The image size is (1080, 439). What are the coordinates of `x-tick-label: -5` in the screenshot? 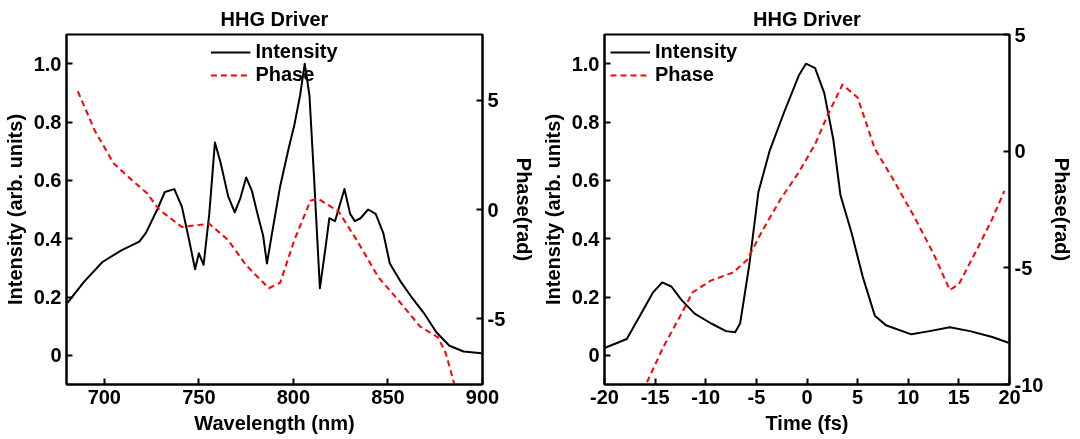 It's located at (756, 396).